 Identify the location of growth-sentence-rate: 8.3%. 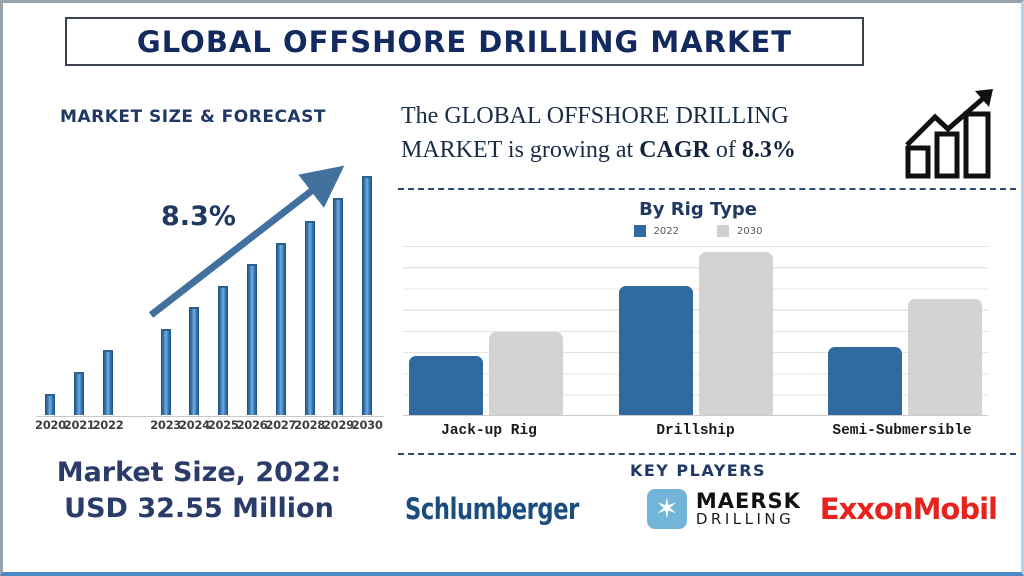
(768, 149).